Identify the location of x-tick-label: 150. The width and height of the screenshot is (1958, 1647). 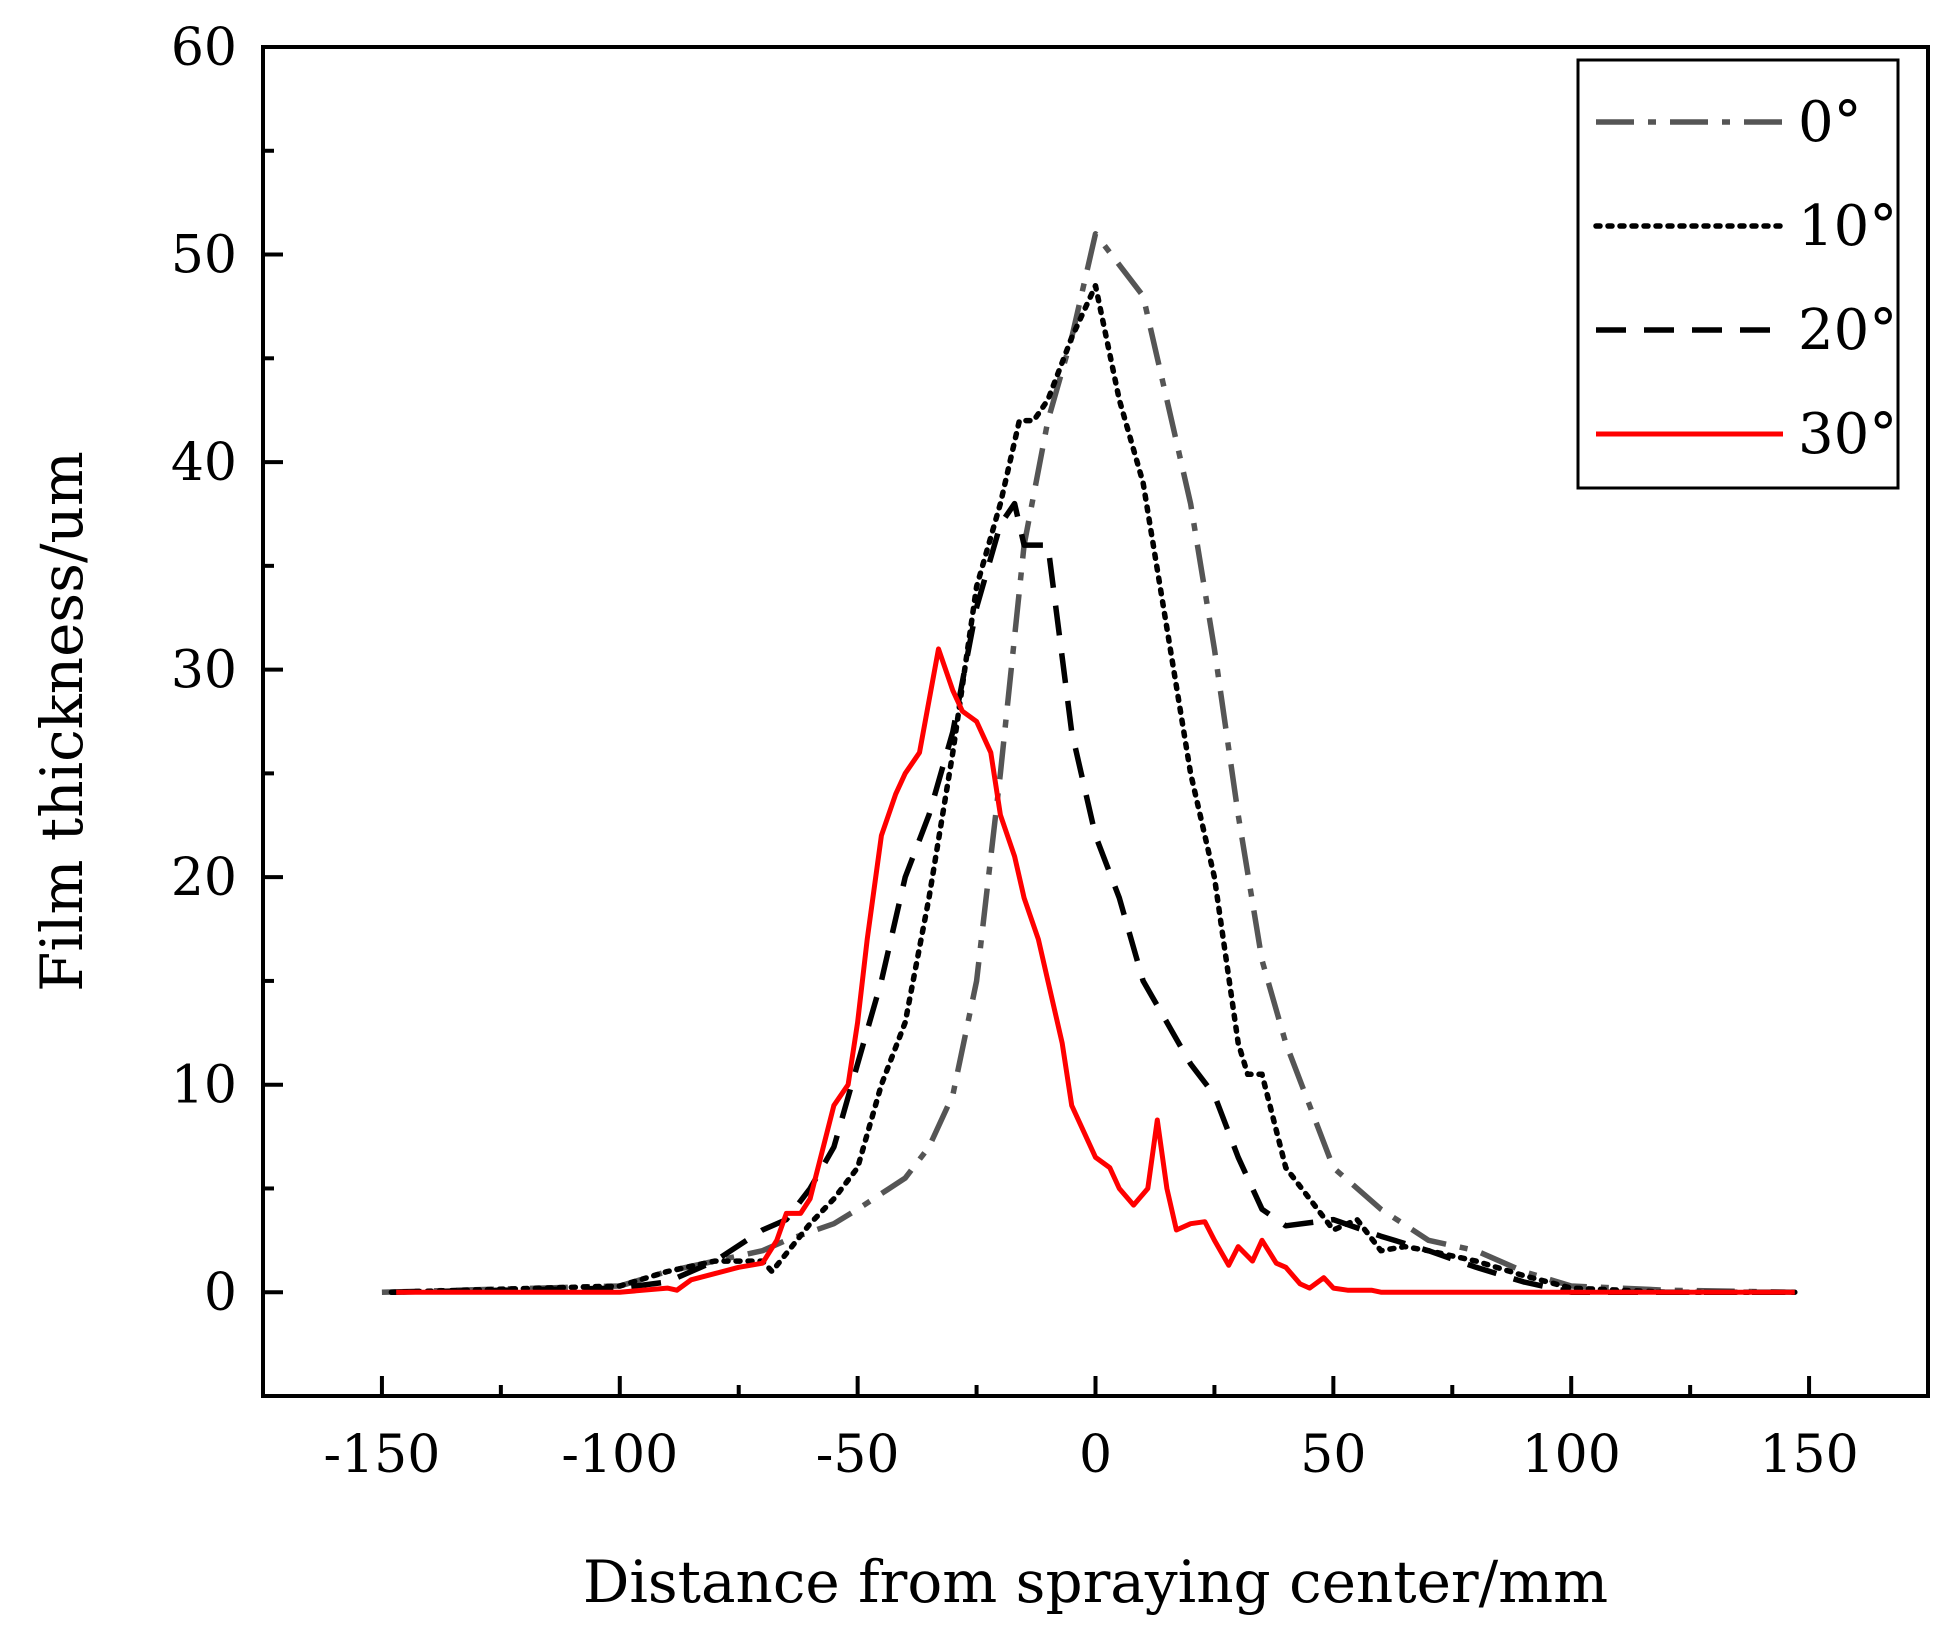
(1808, 1455).